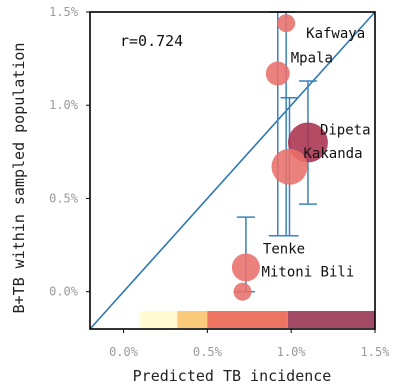 This screenshot has width=396, height=386. What do you see at coordinates (312, 59) in the screenshot?
I see `point-label-mpala: Mpala` at bounding box center [312, 59].